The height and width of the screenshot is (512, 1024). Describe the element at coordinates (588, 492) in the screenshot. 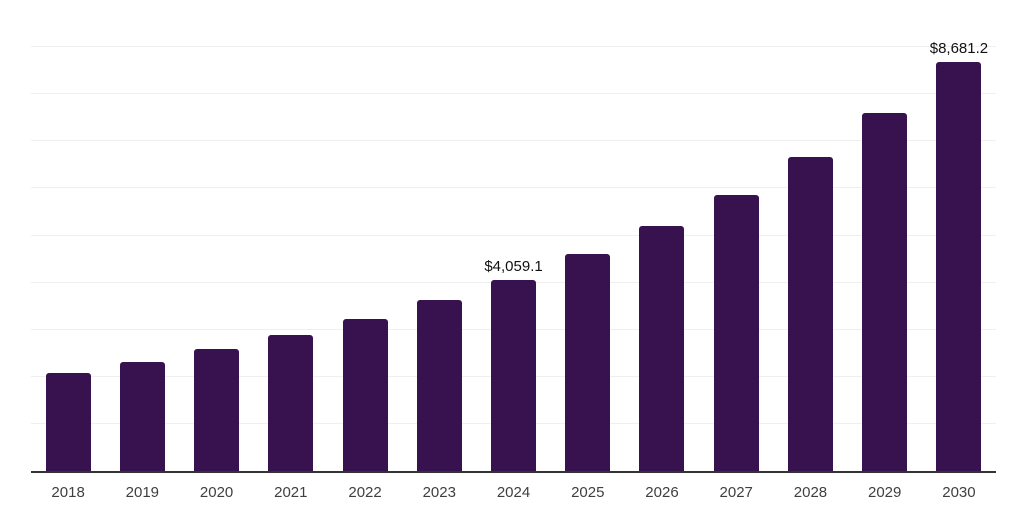

I see `x-tick-label-2025: 2025` at that location.